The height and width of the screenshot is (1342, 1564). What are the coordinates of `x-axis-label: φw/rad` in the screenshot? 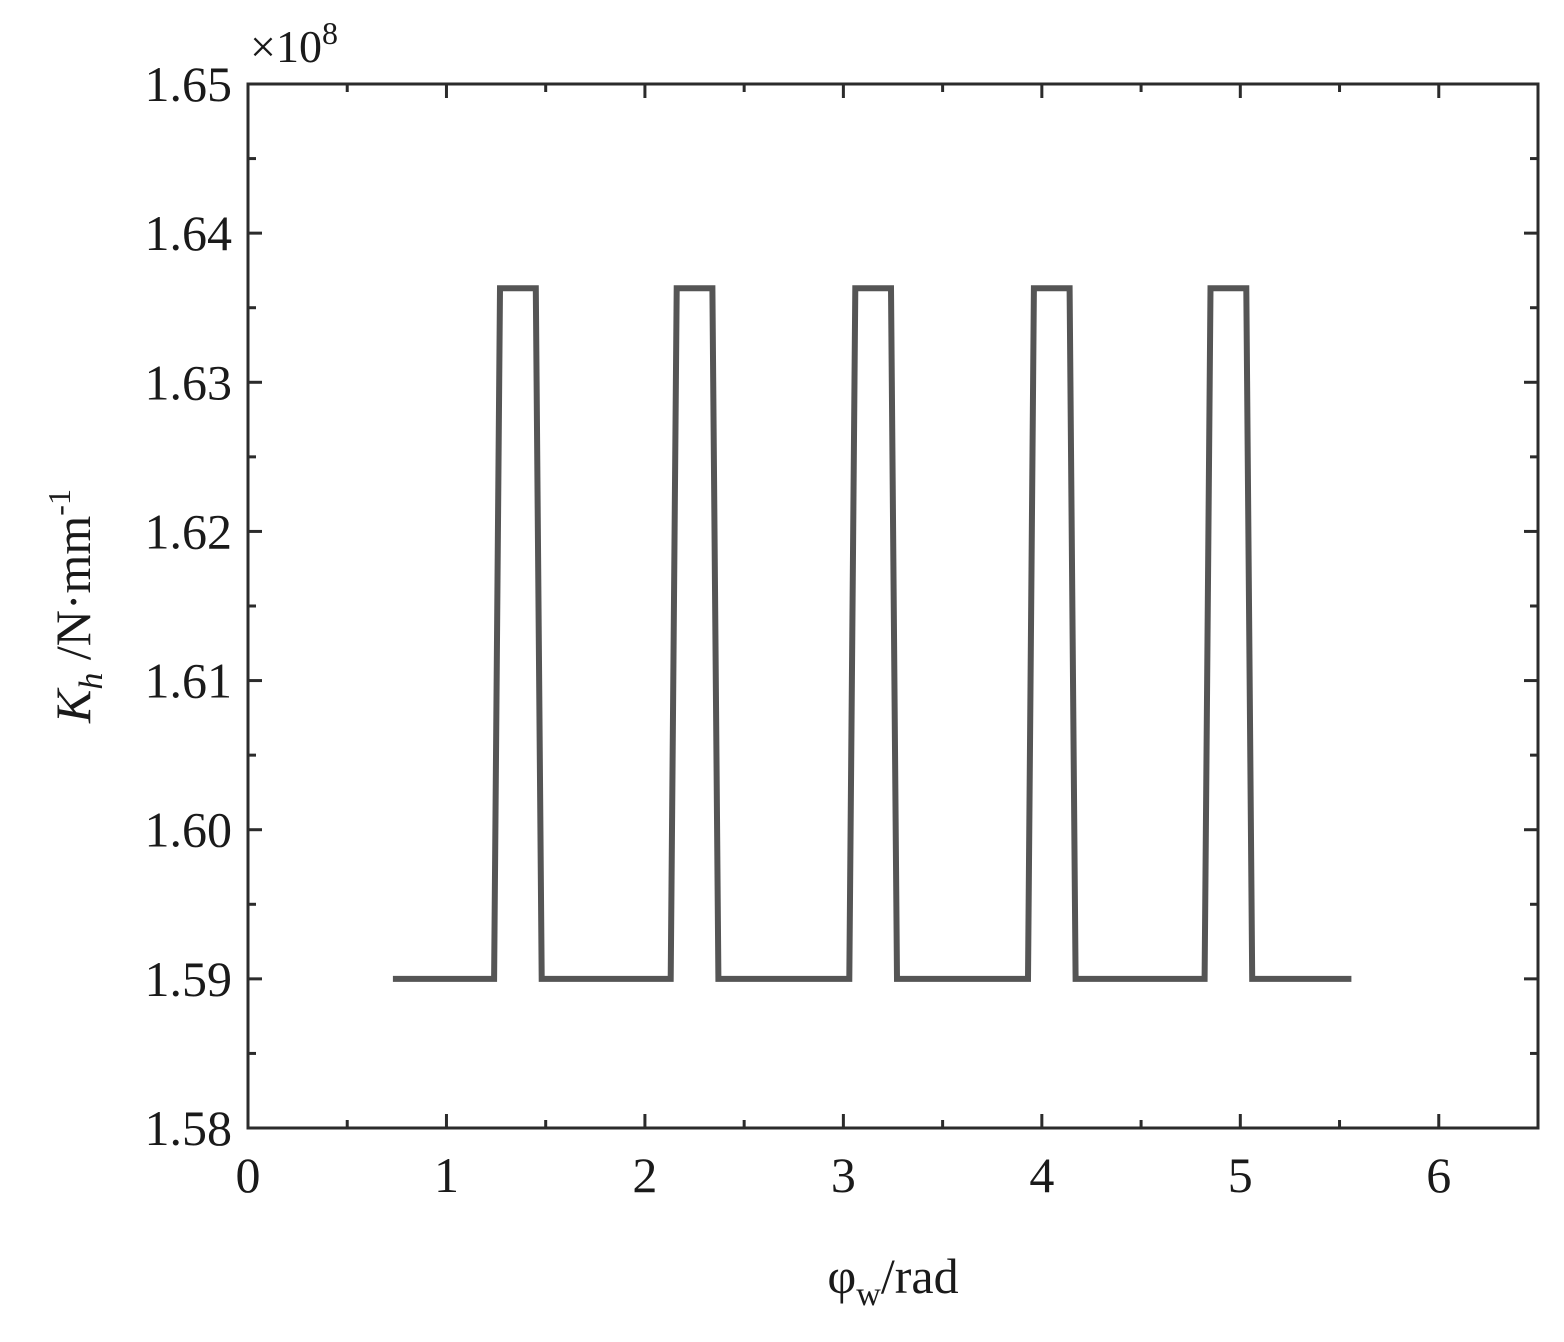 It's located at (892, 1280).